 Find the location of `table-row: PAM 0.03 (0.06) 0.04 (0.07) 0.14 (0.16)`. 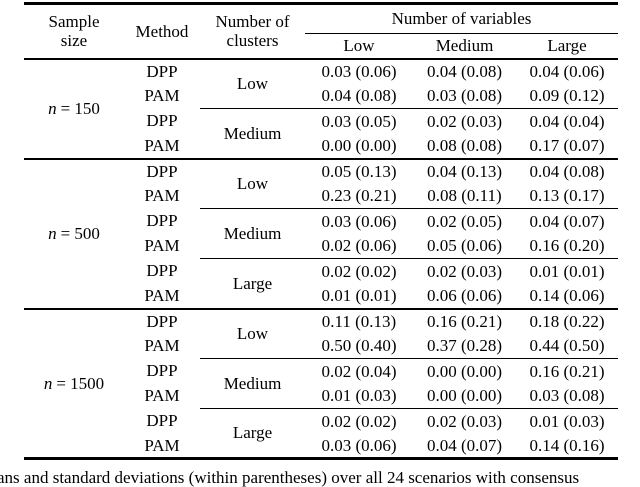

table-row: PAM 0.03 (0.06) 0.04 (0.07) 0.14 (0.16) is located at coordinates (321, 446).